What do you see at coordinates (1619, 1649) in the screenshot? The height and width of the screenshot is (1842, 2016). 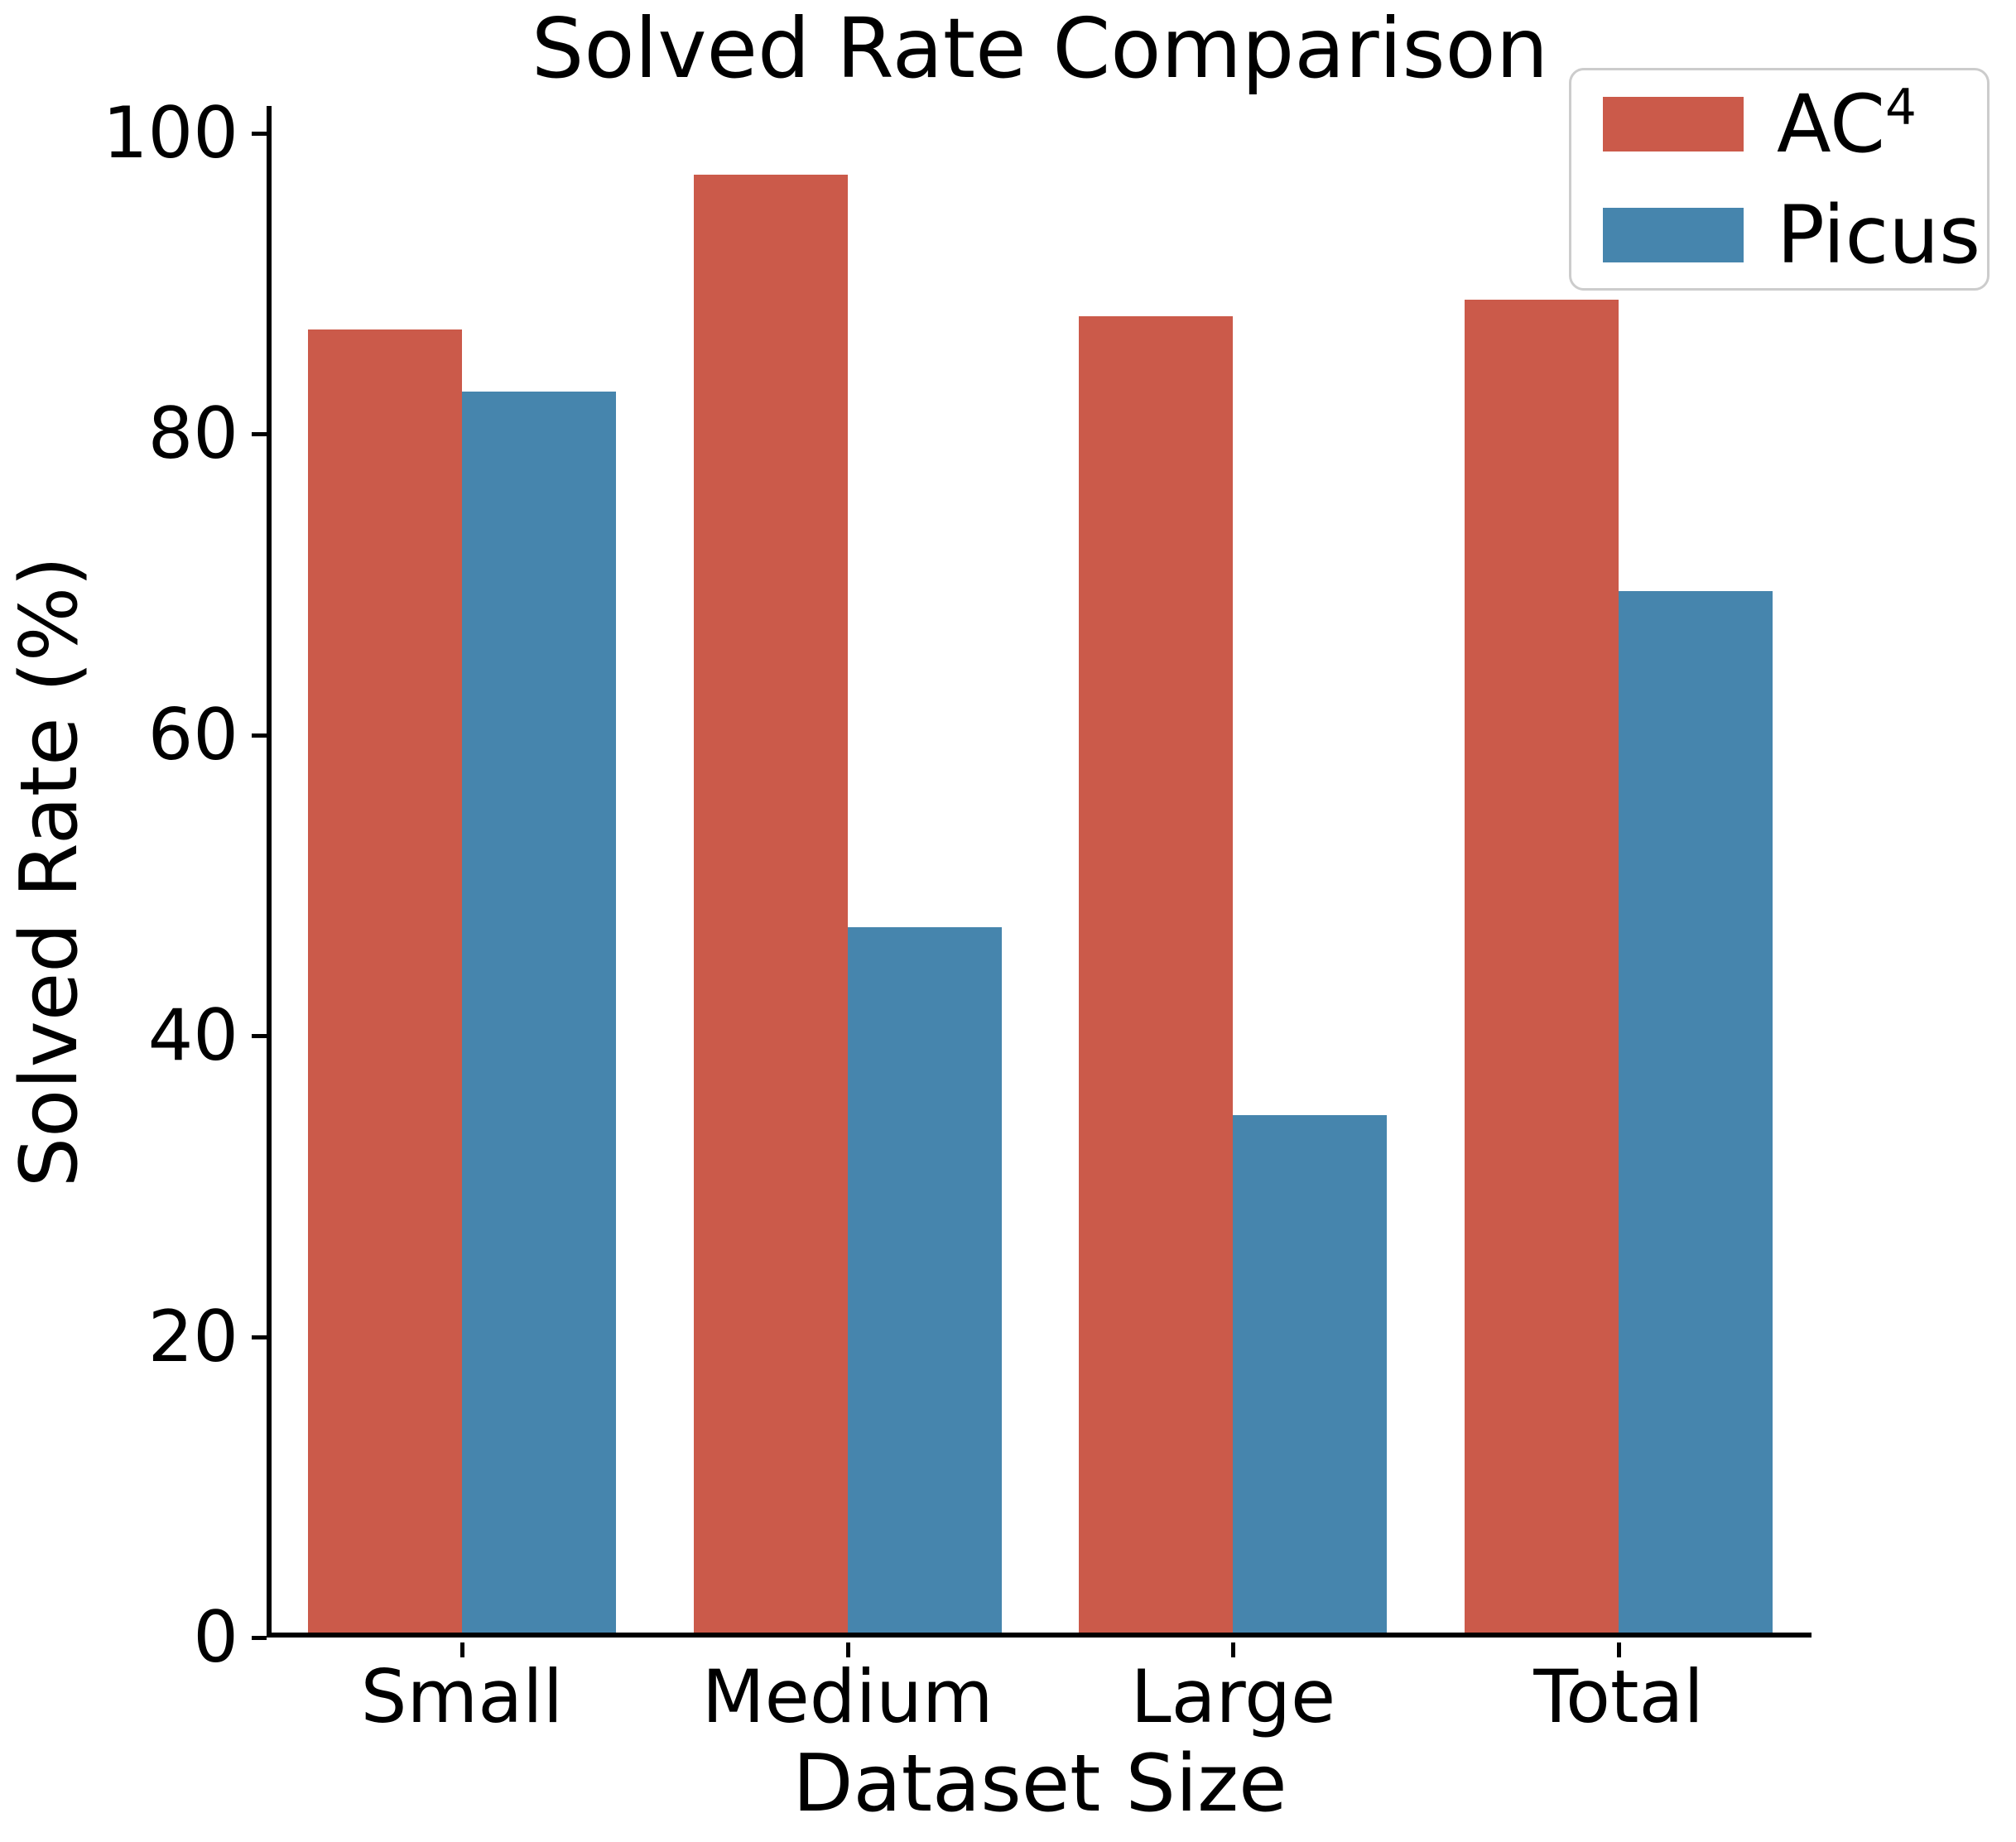 I see `x-tick-total` at bounding box center [1619, 1649].